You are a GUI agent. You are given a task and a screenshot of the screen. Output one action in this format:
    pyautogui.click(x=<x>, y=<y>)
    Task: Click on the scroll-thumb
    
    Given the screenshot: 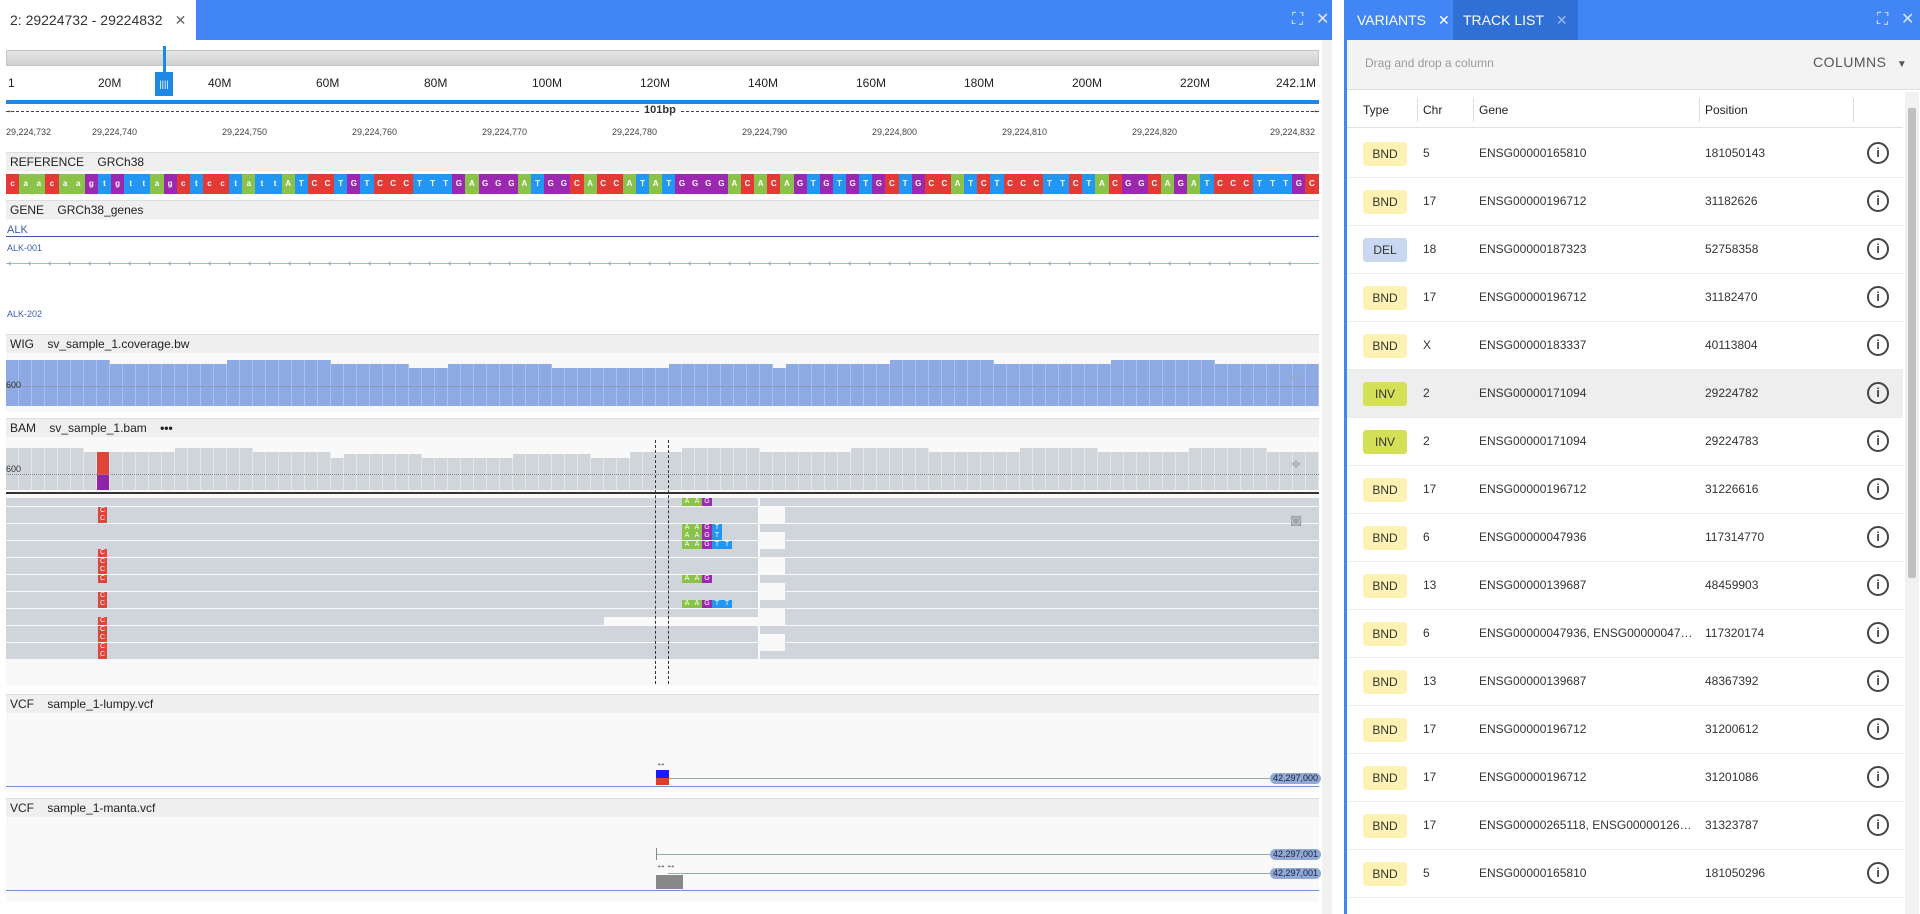 What is the action you would take?
    pyautogui.click(x=1912, y=343)
    